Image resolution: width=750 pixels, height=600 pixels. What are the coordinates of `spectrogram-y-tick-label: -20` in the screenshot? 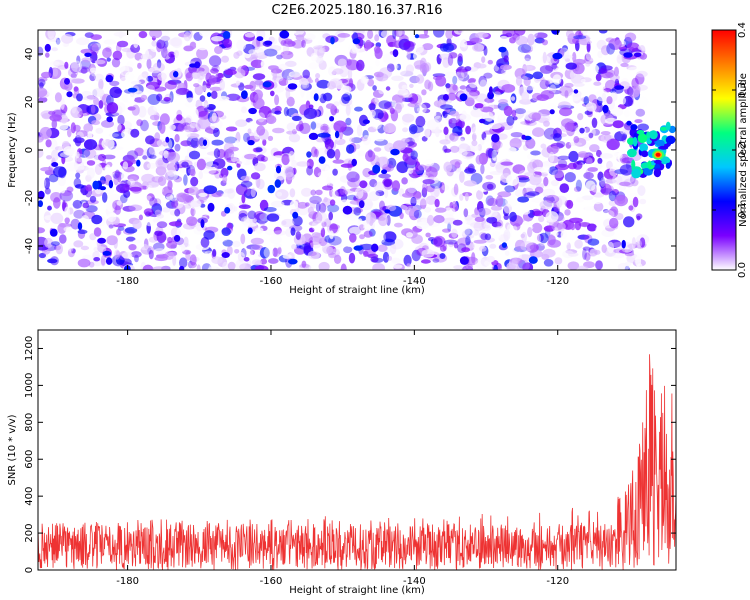 It's located at (29, 198).